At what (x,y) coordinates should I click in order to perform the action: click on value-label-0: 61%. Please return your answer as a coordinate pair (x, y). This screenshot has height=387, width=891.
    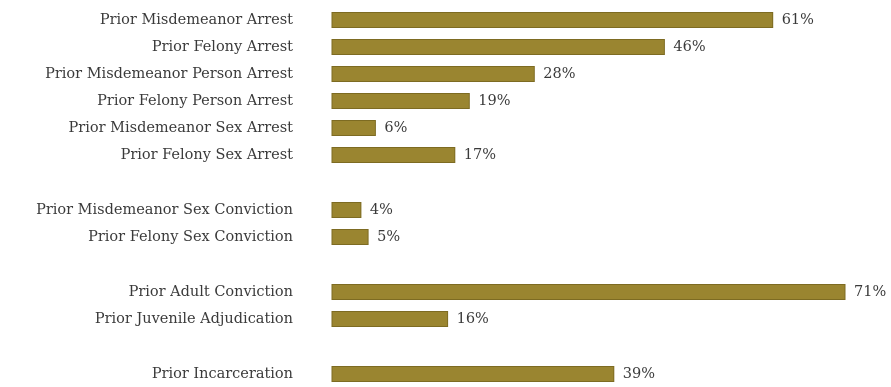
    Looking at the image, I should click on (798, 20).